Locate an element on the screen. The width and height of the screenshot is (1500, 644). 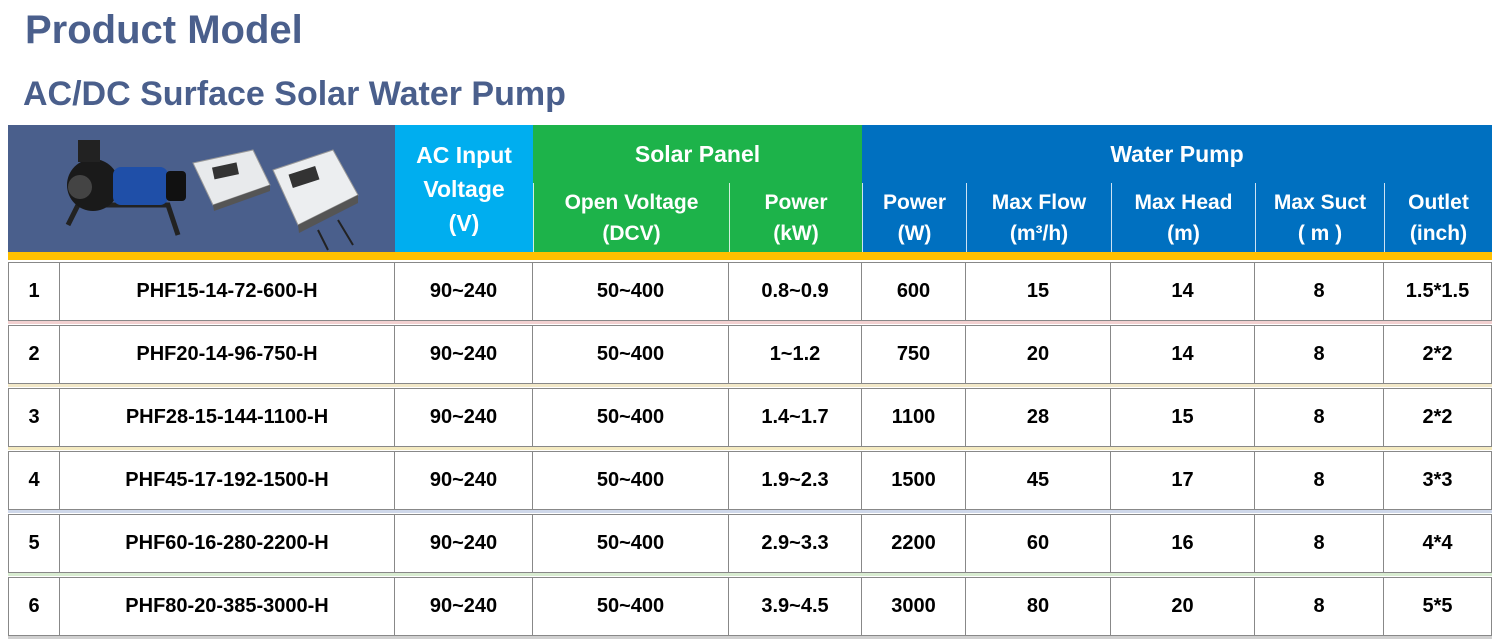
header-rule is located at coordinates (750, 256).